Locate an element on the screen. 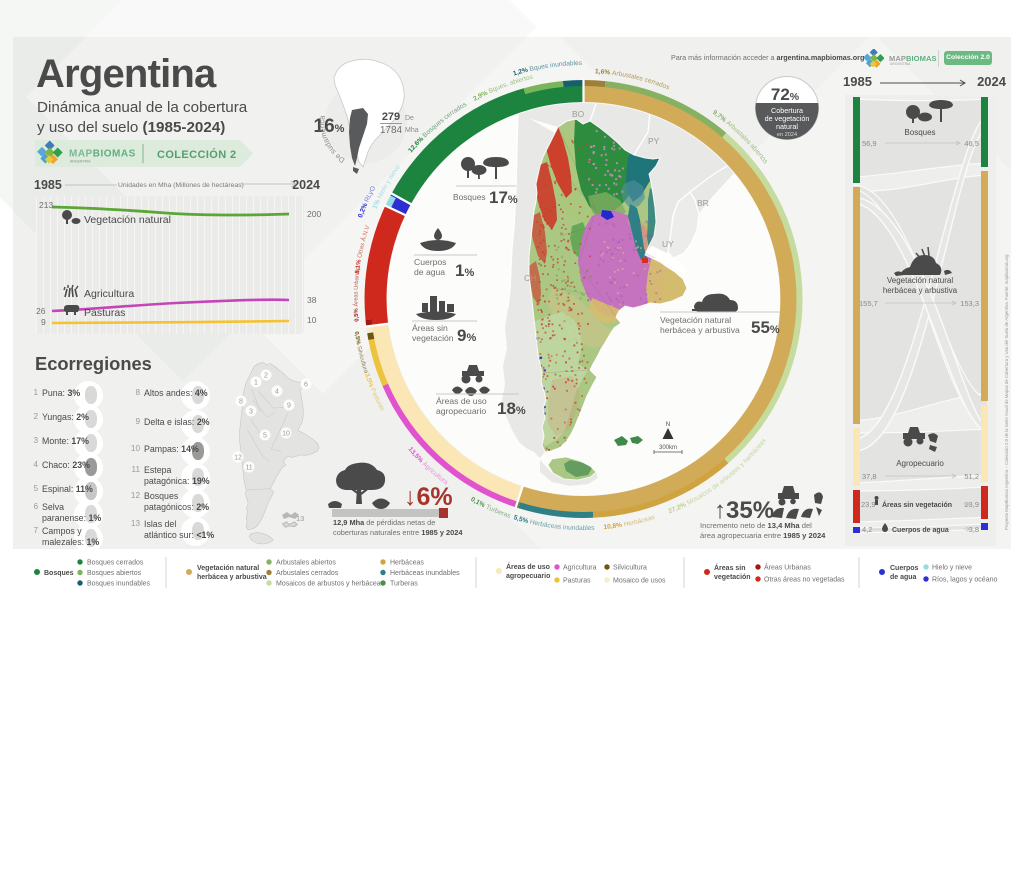  svg-text: 2 is located at coordinates (266, 376).